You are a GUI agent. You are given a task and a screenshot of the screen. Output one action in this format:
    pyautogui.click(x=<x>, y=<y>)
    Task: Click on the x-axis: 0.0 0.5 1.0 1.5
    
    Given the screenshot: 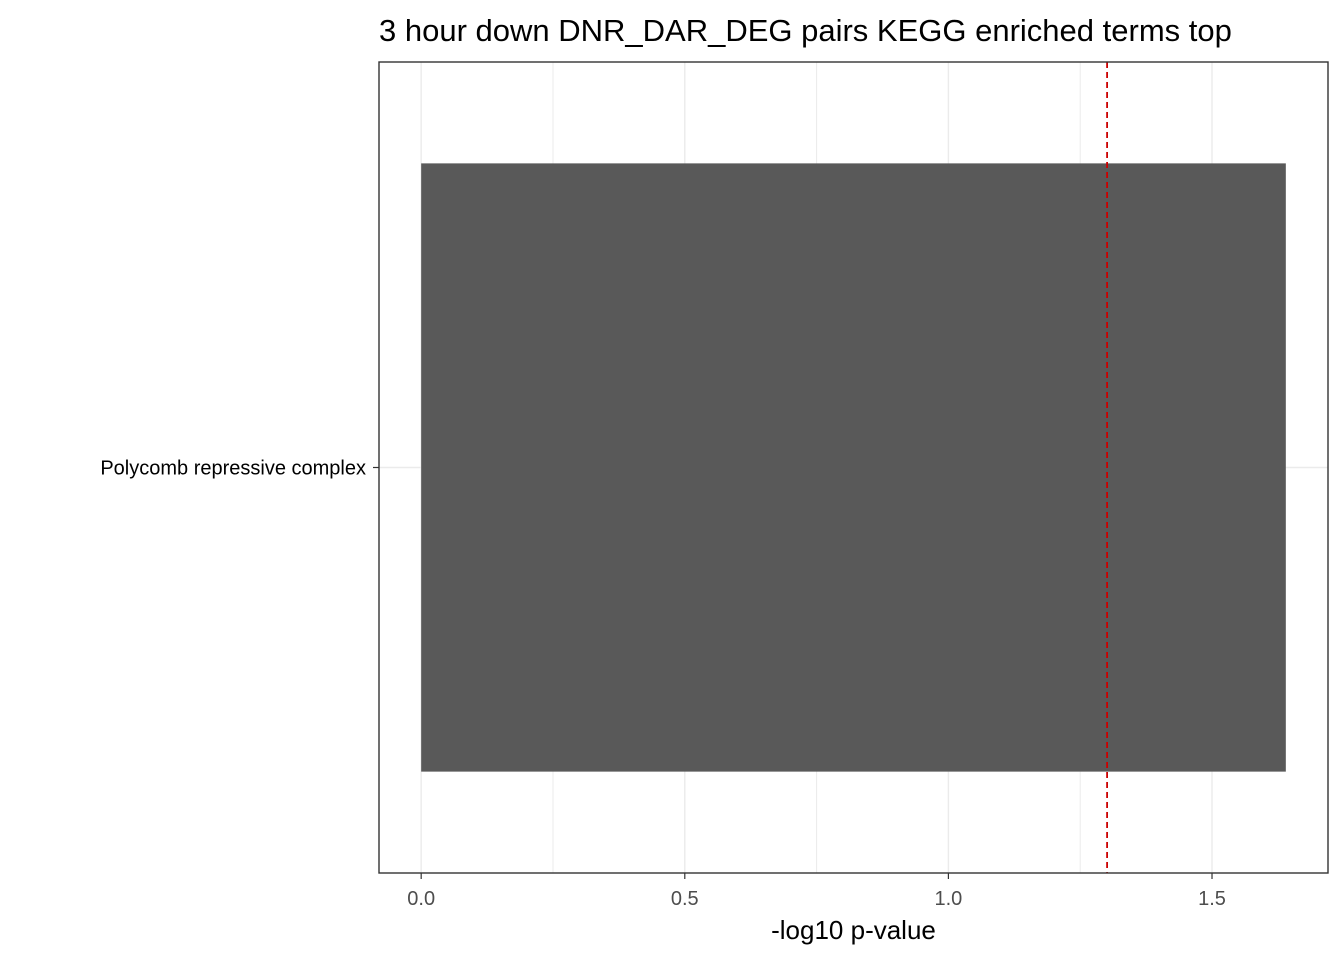 What is the action you would take?
    pyautogui.click(x=816, y=891)
    